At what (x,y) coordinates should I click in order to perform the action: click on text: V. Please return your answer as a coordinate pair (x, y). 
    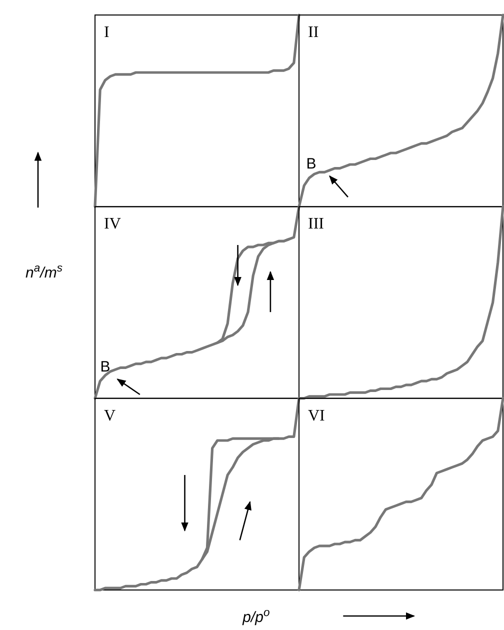
    Looking at the image, I should click on (110, 415).